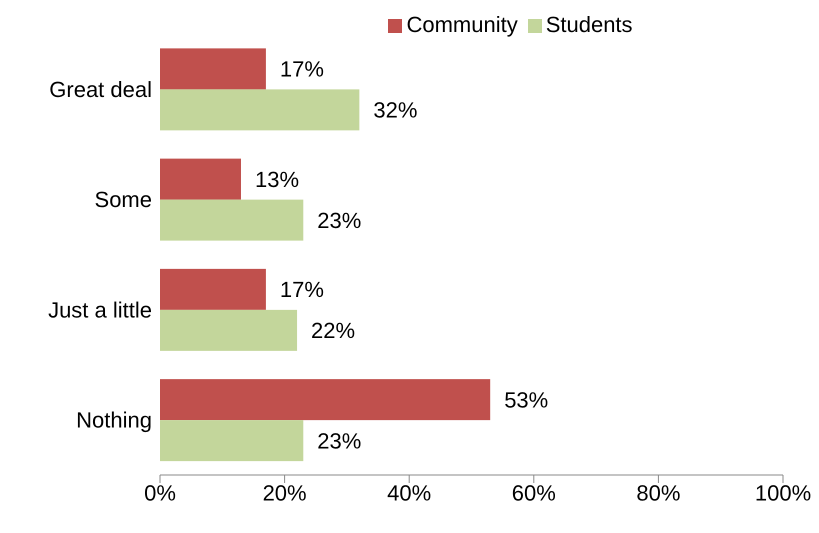 This screenshot has height=533, width=819. What do you see at coordinates (123, 199) in the screenshot?
I see `y-tick-label: Some` at bounding box center [123, 199].